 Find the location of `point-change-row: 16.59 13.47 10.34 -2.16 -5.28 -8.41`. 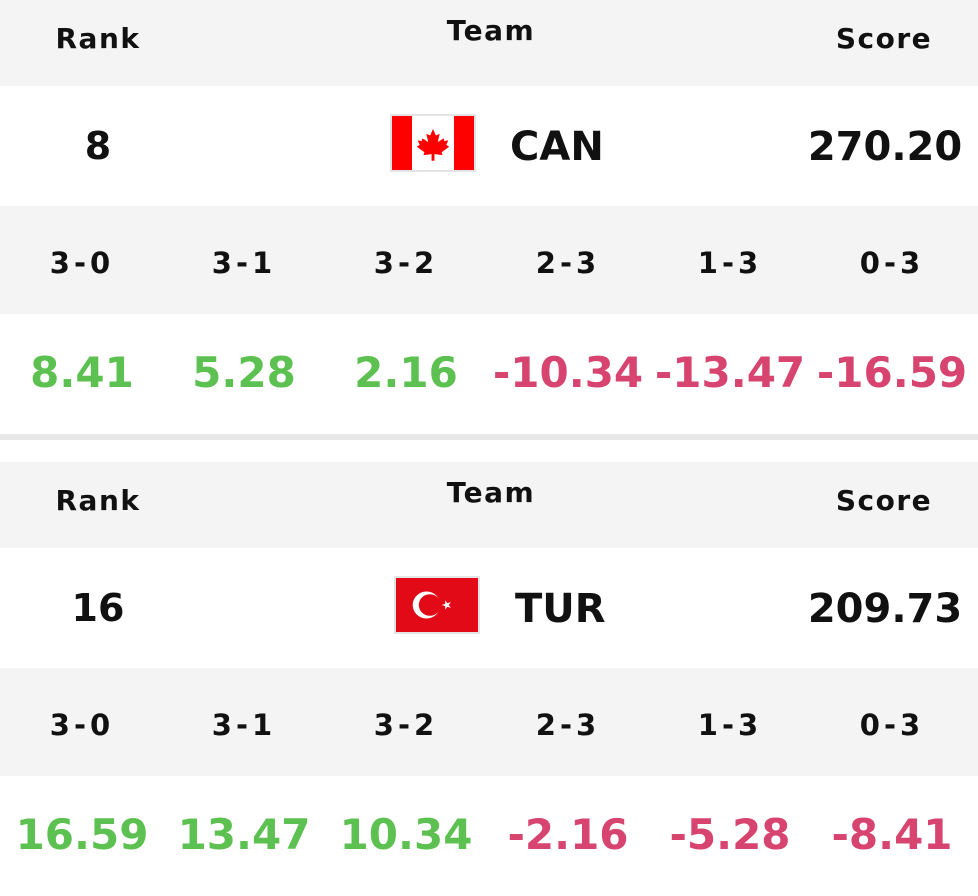

point-change-row: 16.59 13.47 10.34 -2.16 -5.28 -8.41 is located at coordinates (489, 836).